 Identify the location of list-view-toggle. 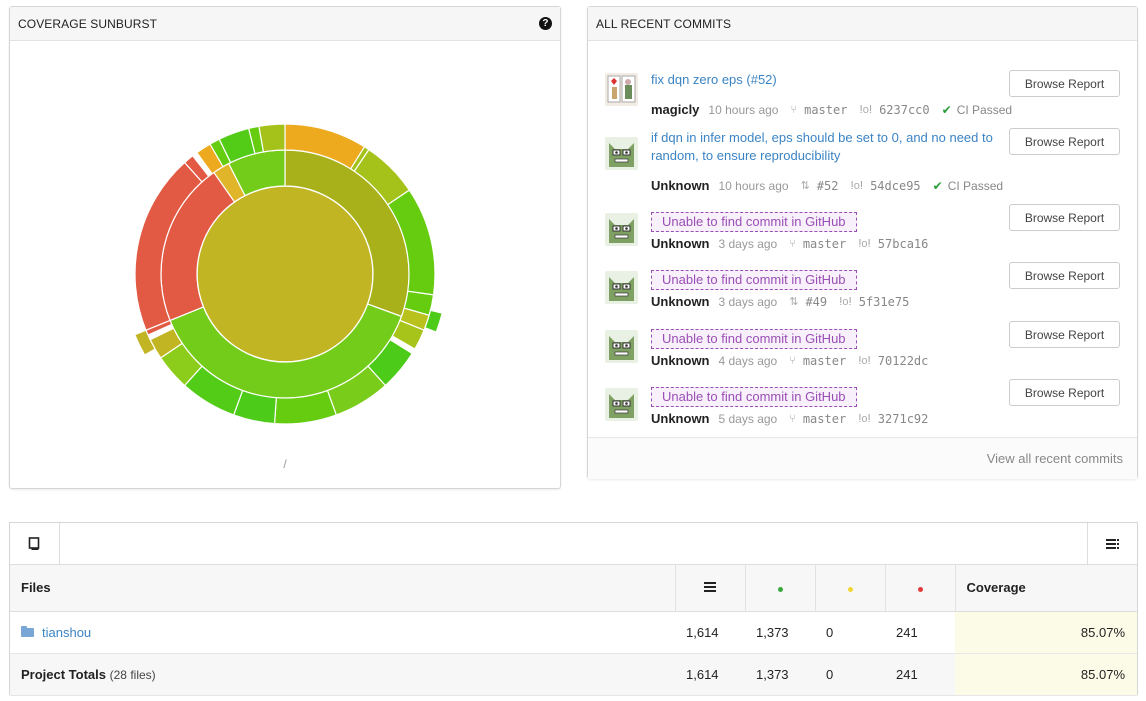
(1112, 544).